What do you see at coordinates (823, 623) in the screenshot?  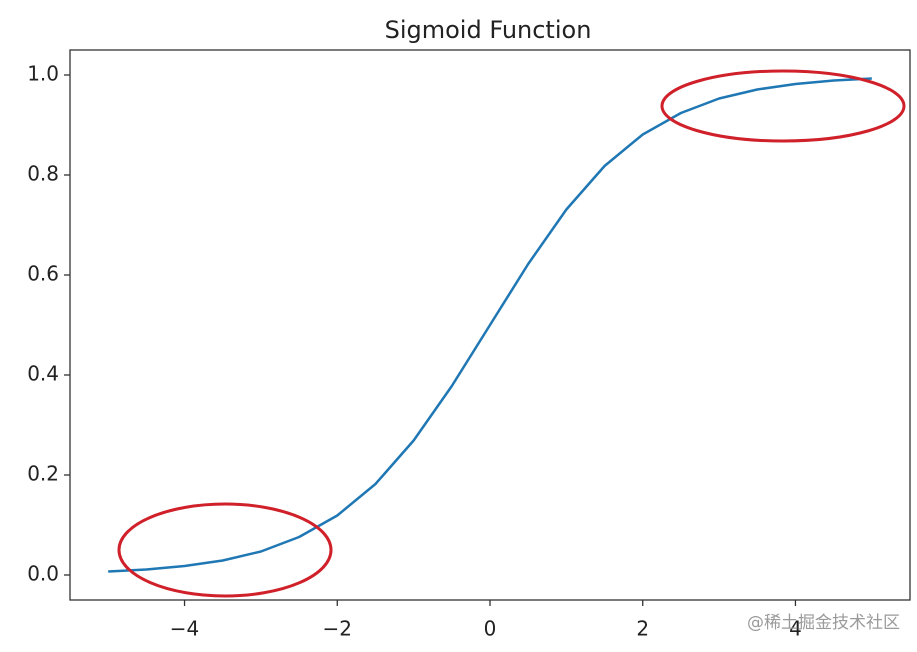 I see `watermark: @稀土掘金技术社区` at bounding box center [823, 623].